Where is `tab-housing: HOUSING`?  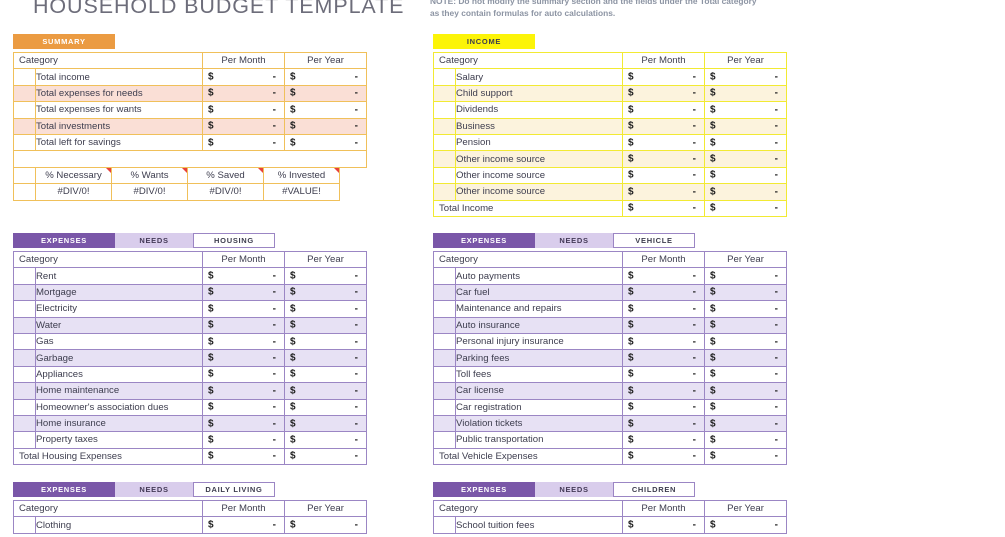
tab-housing: HOUSING is located at coordinates (234, 240).